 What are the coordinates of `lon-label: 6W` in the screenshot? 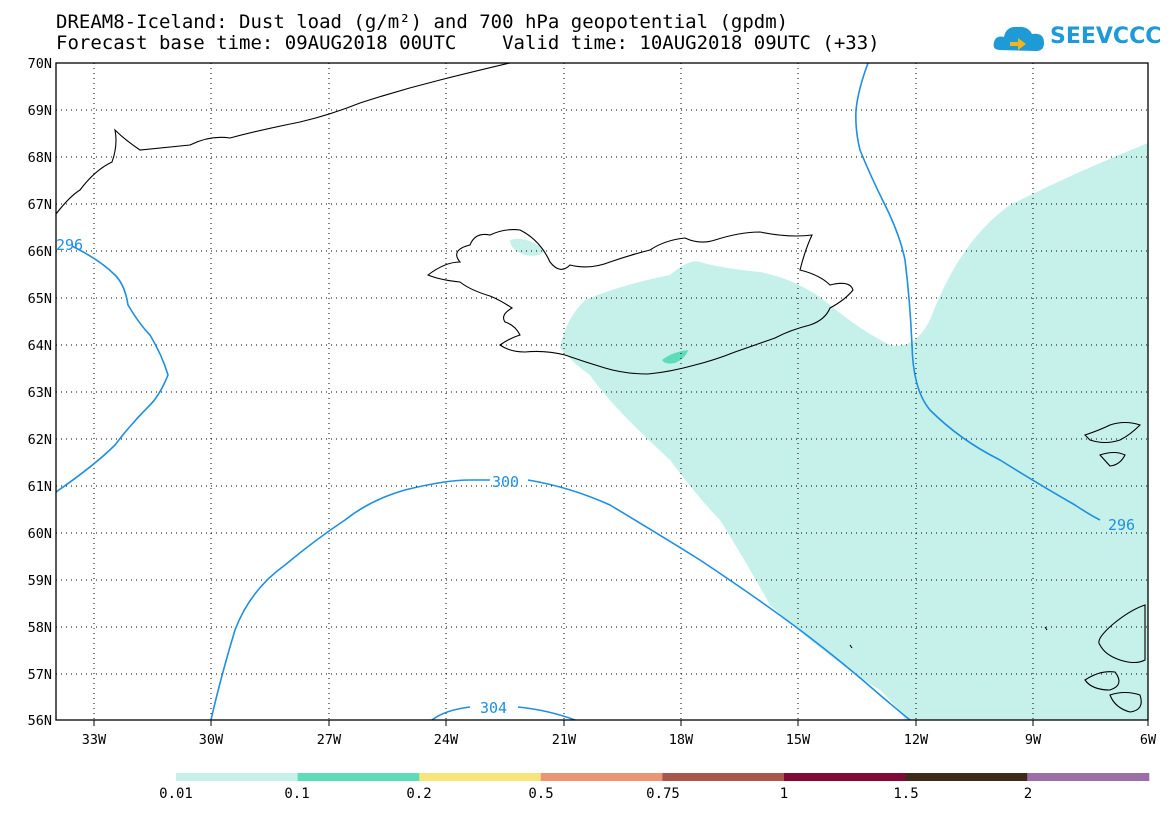 It's located at (1148, 740).